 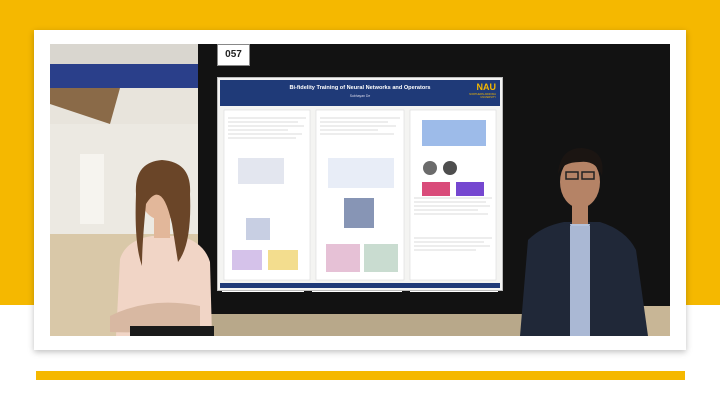 I want to click on presenter-left, so click(x=162, y=248).